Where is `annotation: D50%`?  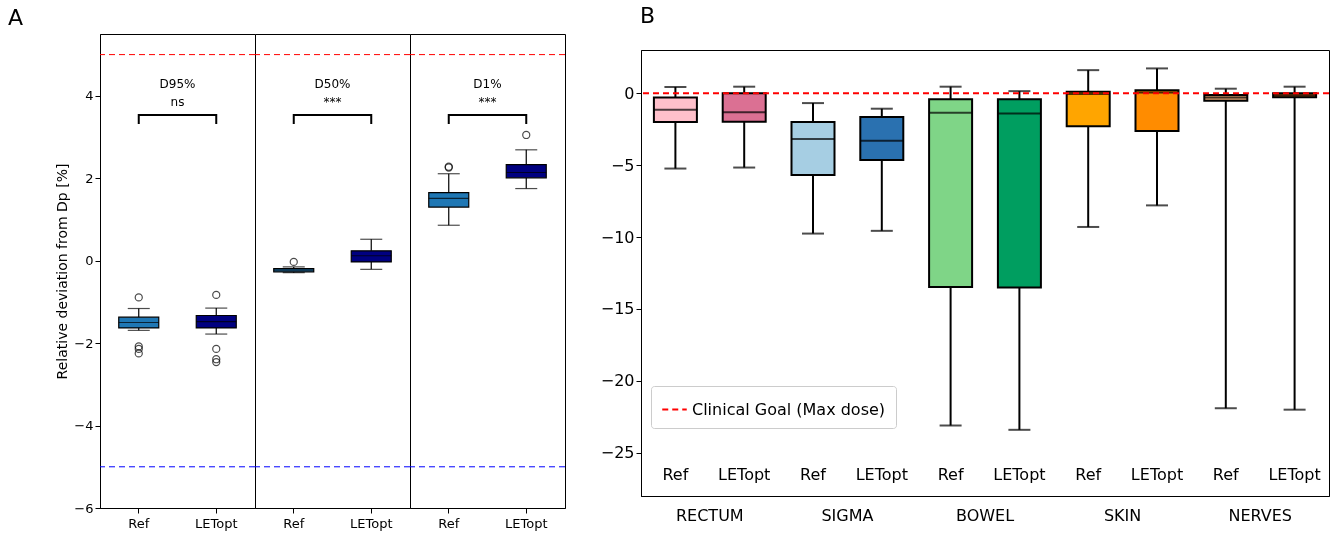
annotation: D50% is located at coordinates (332, 84).